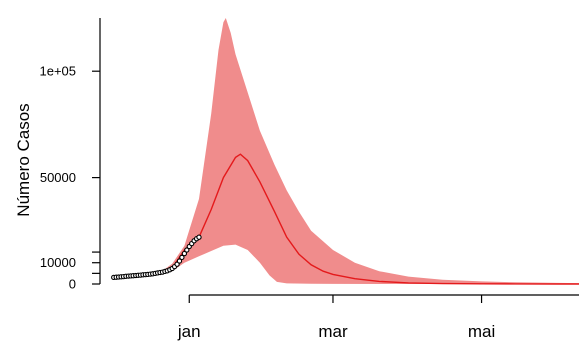  Describe the element at coordinates (189, 331) in the screenshot. I see `x-tick-label: jan` at that location.